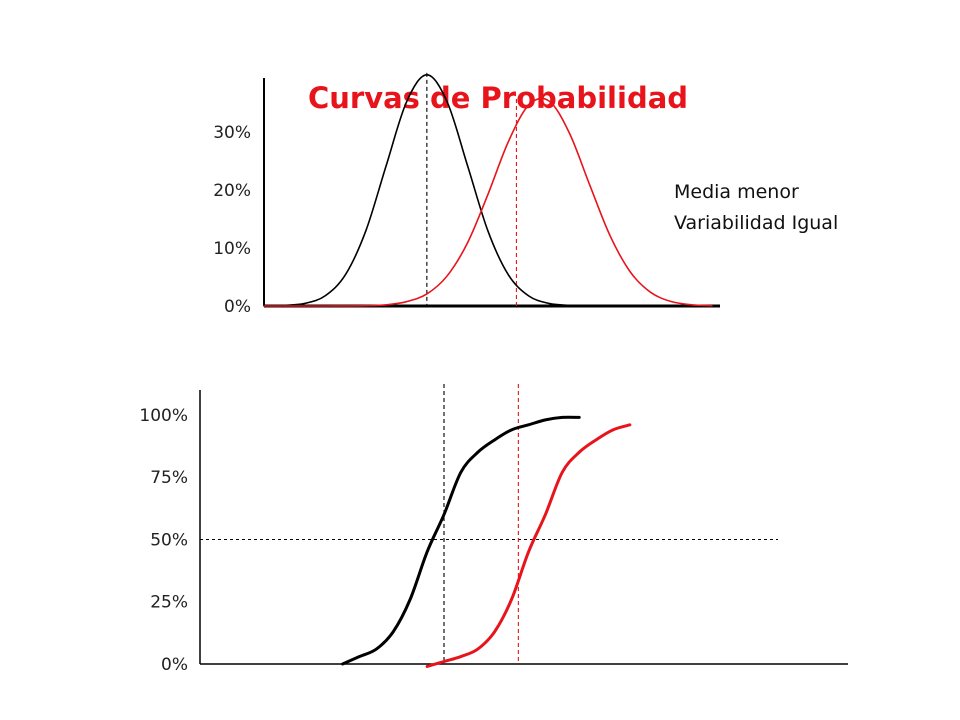 The width and height of the screenshot is (960, 720). What do you see at coordinates (232, 133) in the screenshot?
I see `y-tick-label: 30%` at bounding box center [232, 133].